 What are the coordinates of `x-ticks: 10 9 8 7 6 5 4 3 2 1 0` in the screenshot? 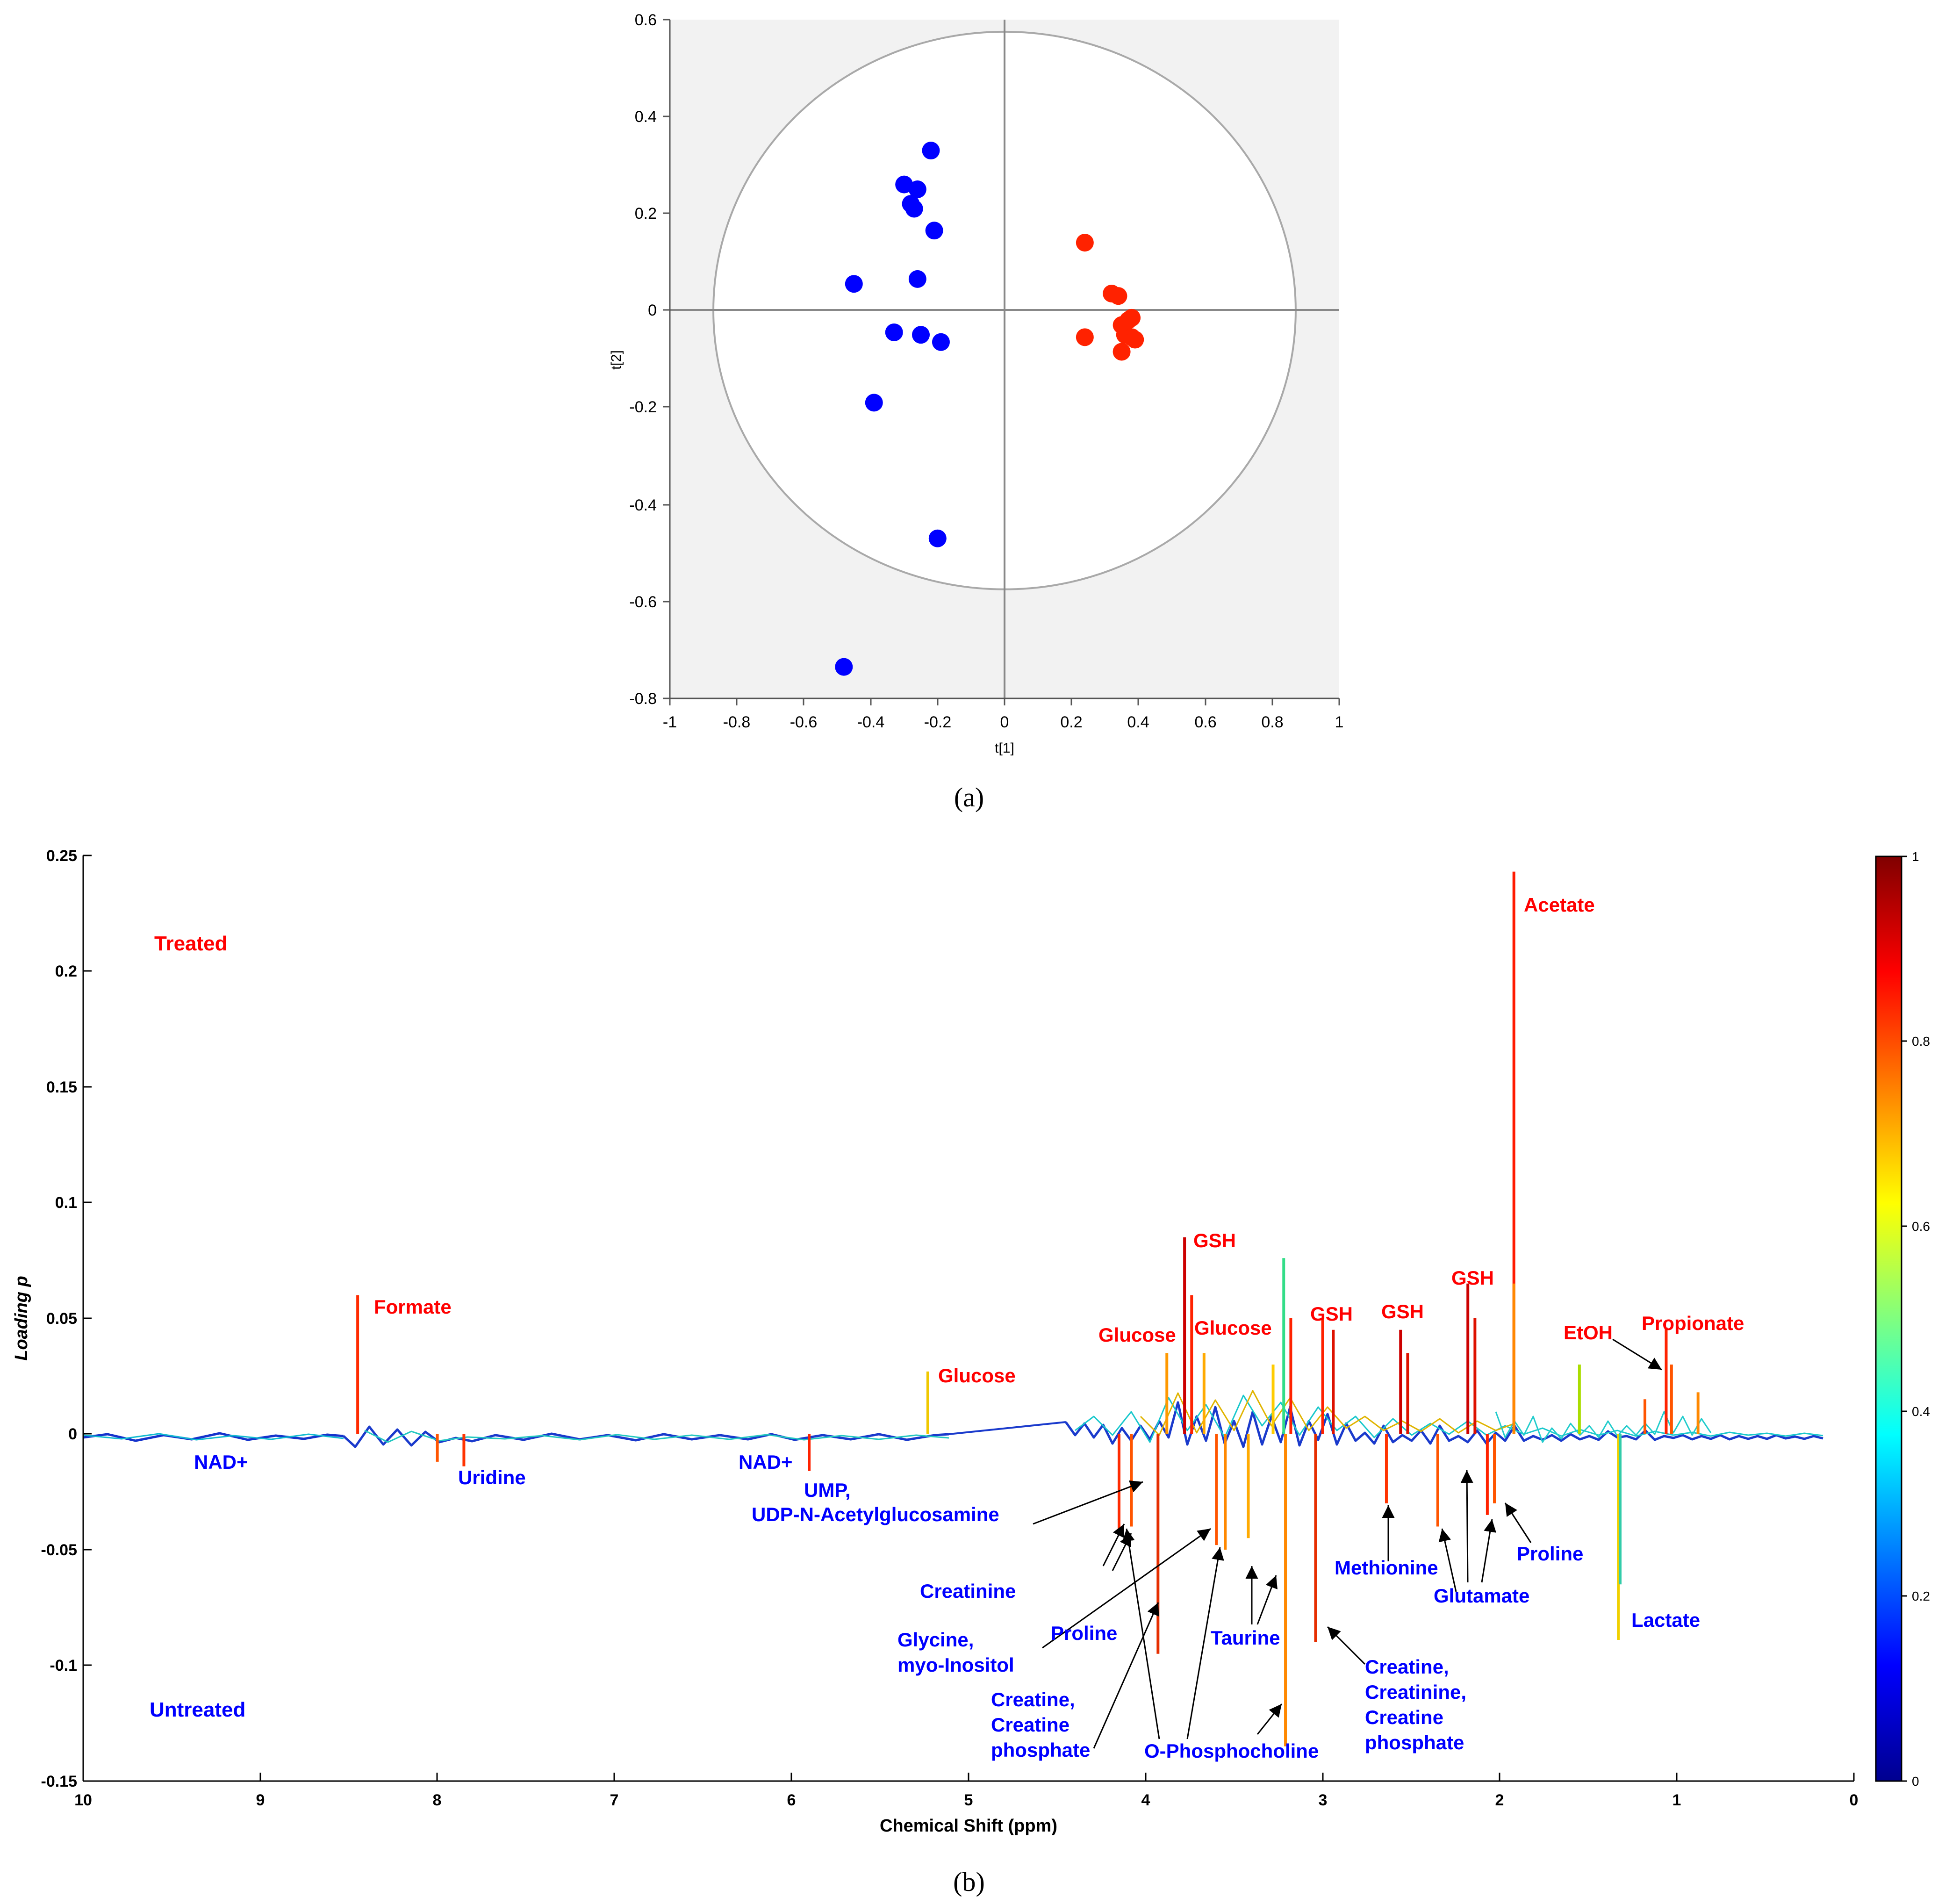 It's located at (966, 1791).